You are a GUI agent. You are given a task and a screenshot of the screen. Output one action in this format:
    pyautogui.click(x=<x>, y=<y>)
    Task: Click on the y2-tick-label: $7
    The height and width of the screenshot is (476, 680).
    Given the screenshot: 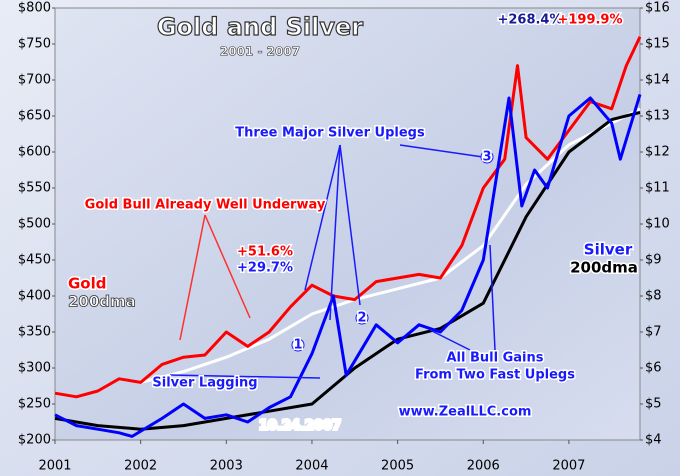 What is the action you would take?
    pyautogui.click(x=653, y=332)
    